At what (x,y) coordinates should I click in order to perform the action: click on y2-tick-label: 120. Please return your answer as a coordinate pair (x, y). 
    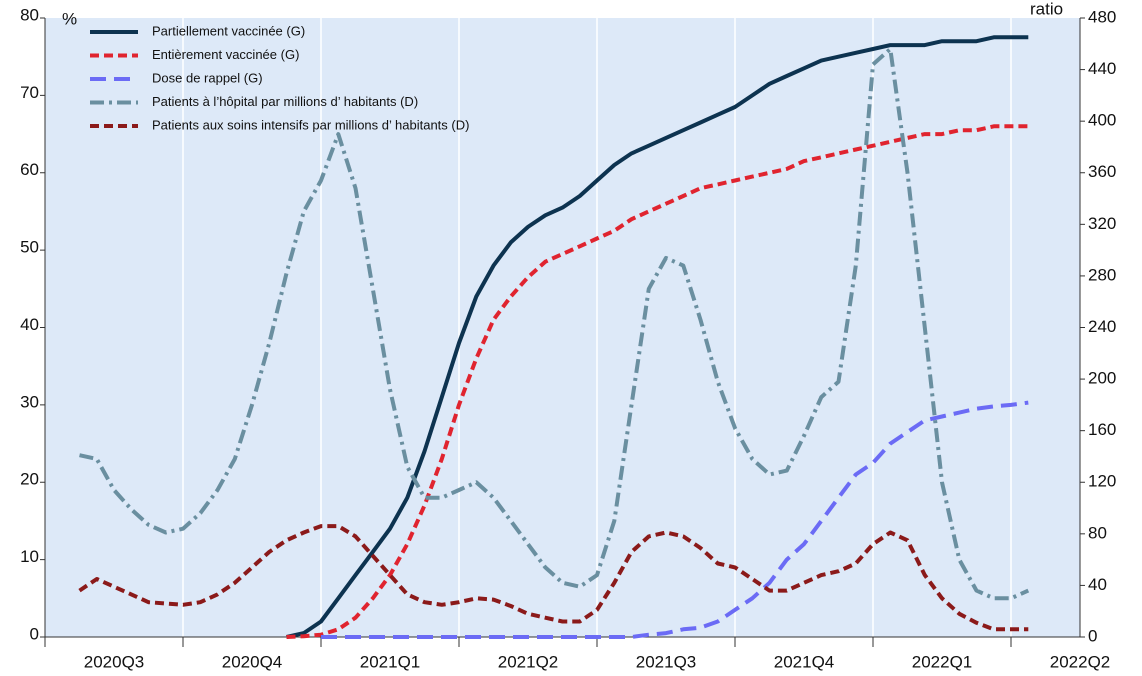
    Looking at the image, I should click on (1102, 481).